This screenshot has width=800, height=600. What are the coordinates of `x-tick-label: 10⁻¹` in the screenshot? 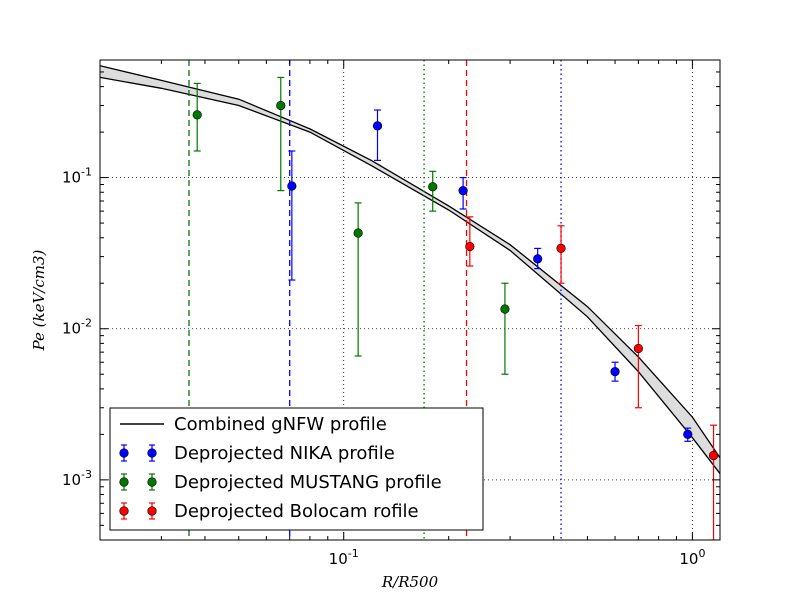 It's located at (344, 557).